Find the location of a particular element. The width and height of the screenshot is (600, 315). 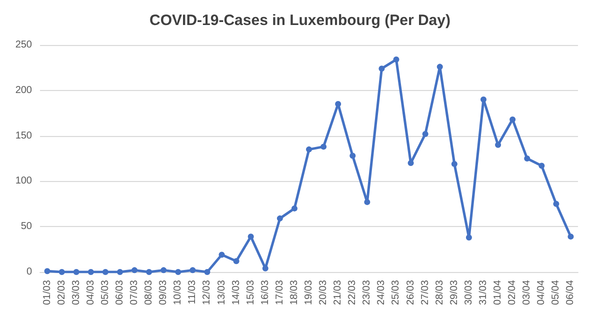

x-tick-label: 11/03 is located at coordinates (192, 292).